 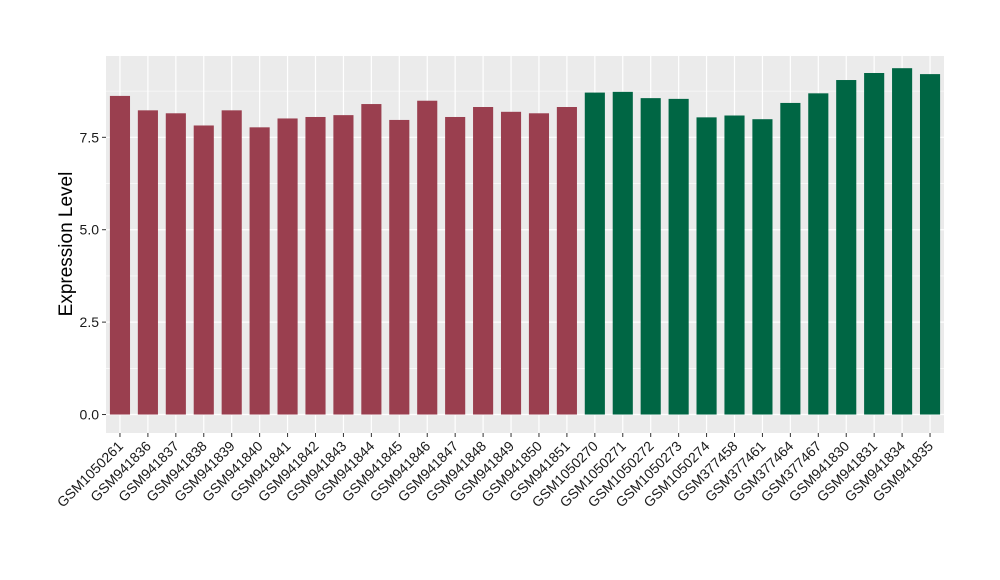 I want to click on y-tick-label: 5.0, so click(x=90, y=230).